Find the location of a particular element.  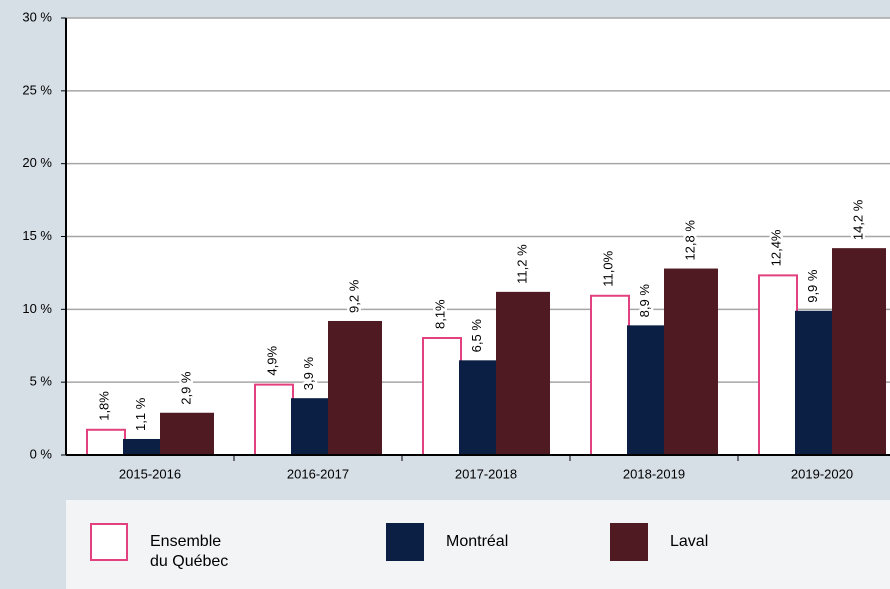

legend-item: Montréal is located at coordinates (461, 542).